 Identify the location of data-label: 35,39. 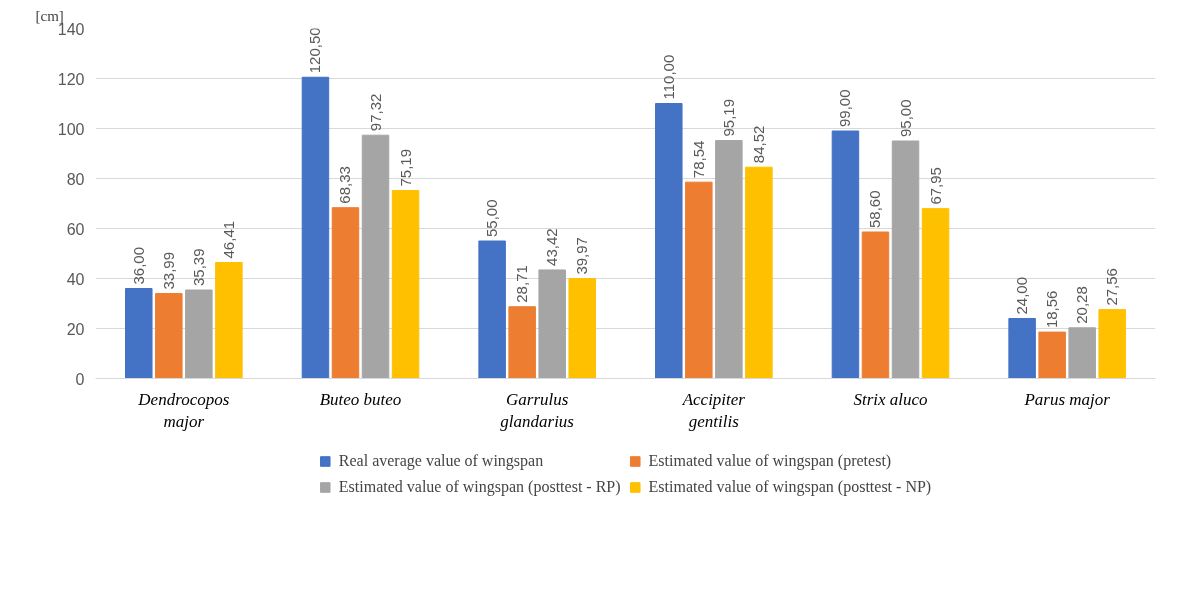
(198, 267).